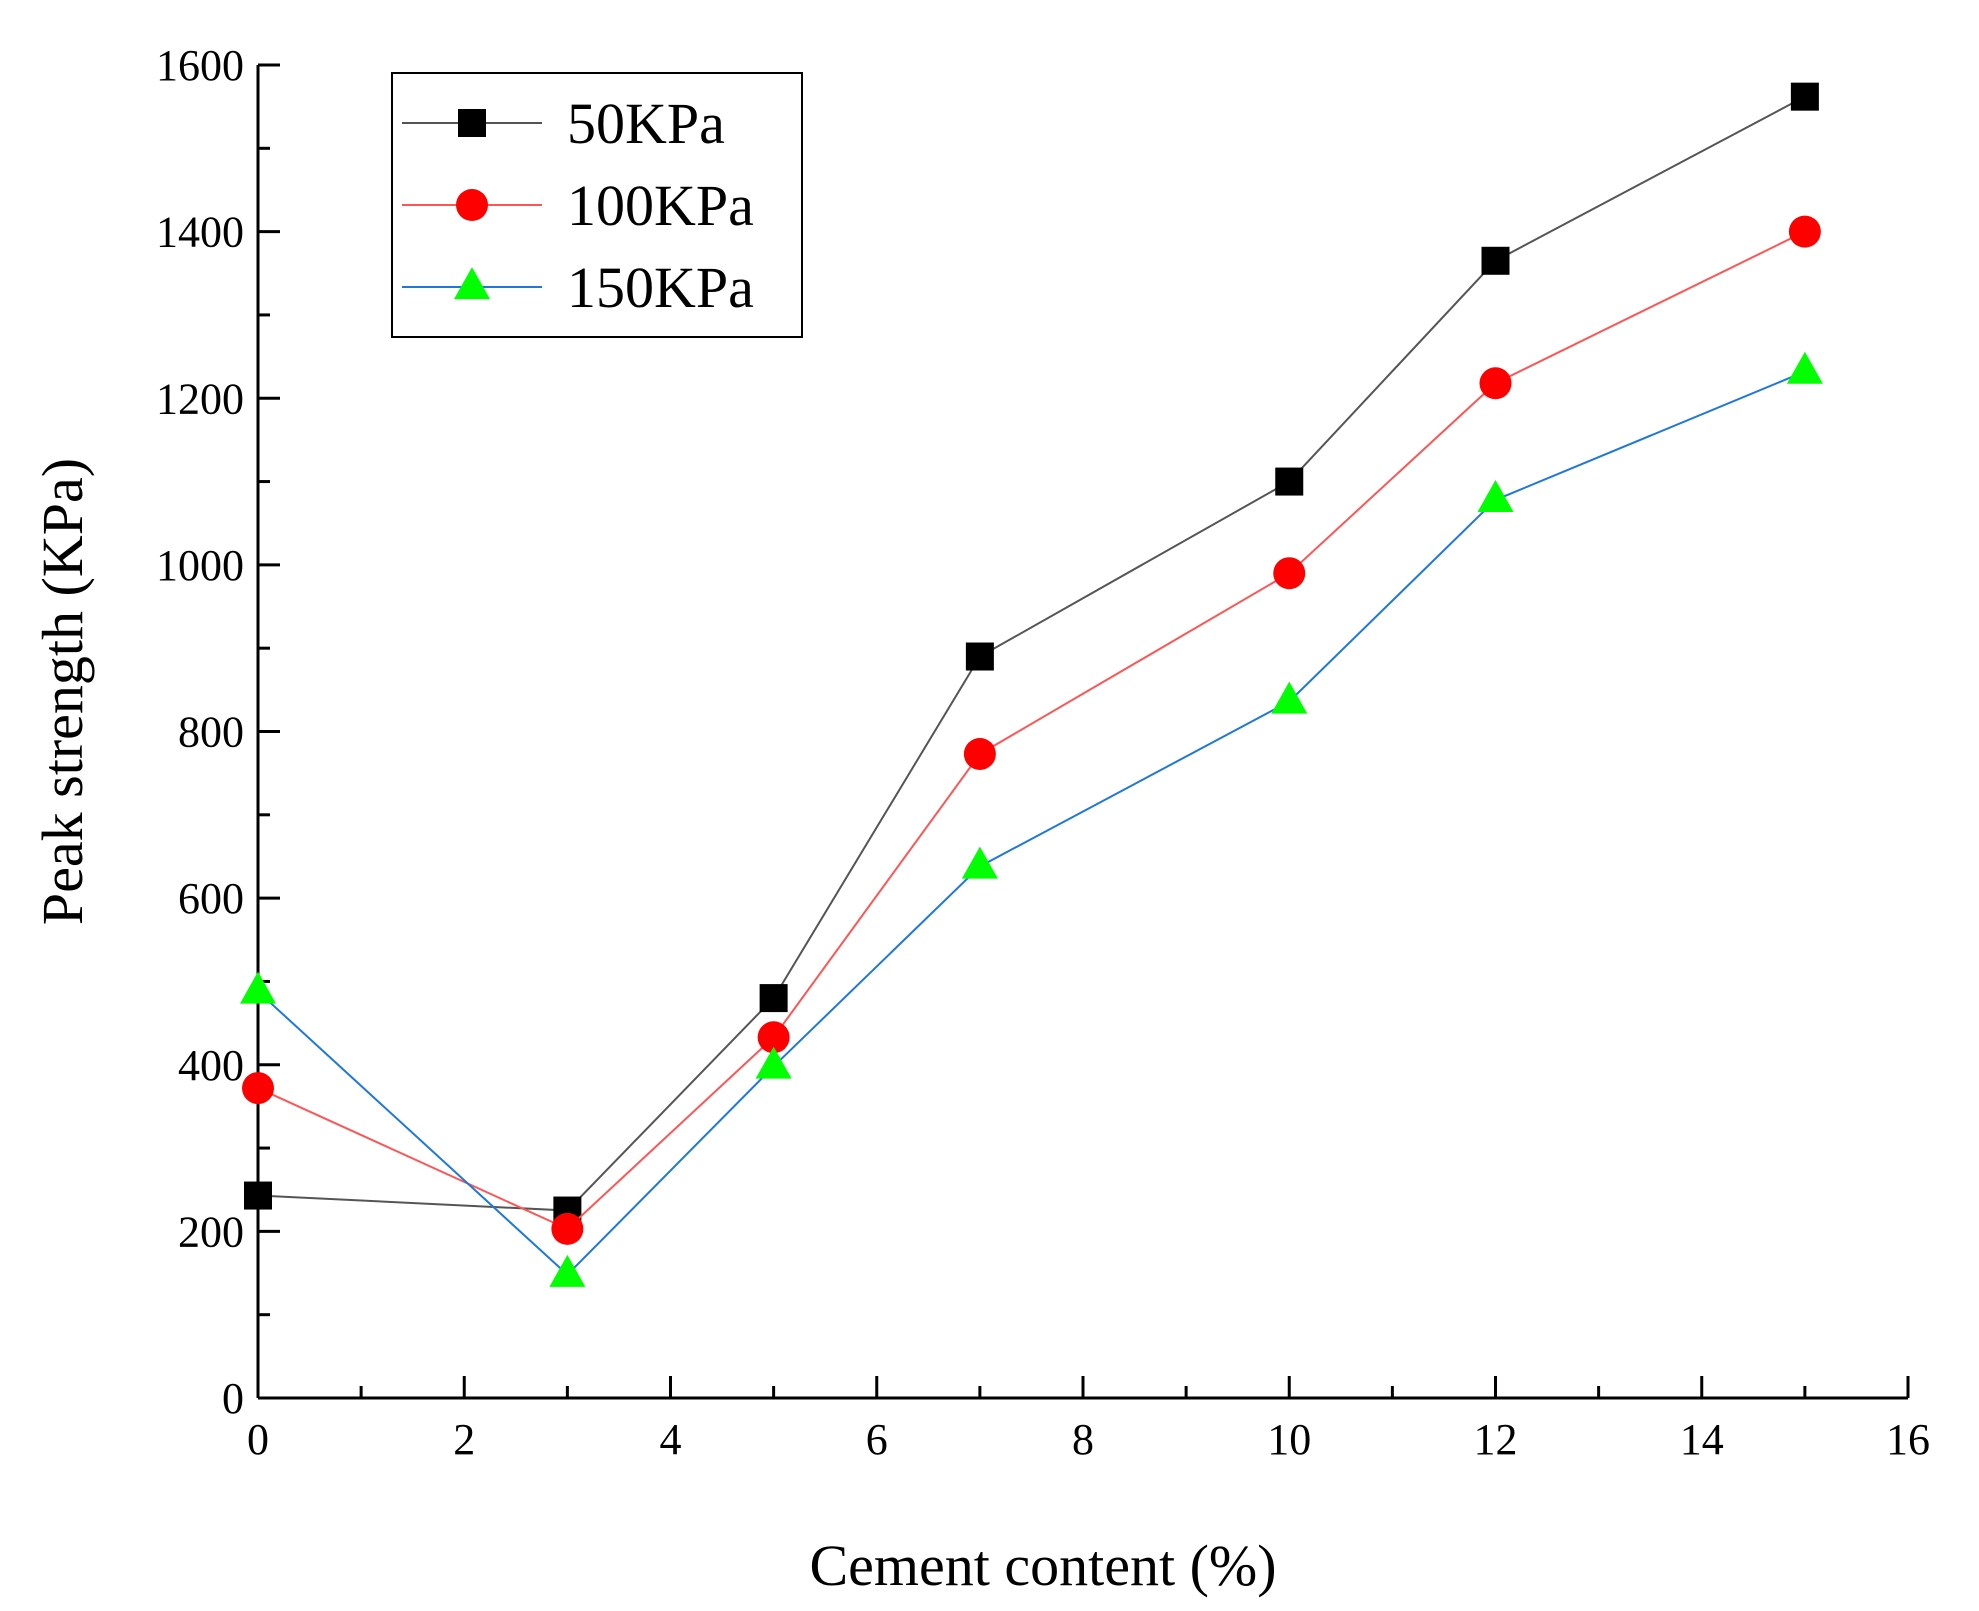 Image resolution: width=1979 pixels, height=1611 pixels. Describe the element at coordinates (233, 1398) in the screenshot. I see `y-tick-label: 0` at that location.